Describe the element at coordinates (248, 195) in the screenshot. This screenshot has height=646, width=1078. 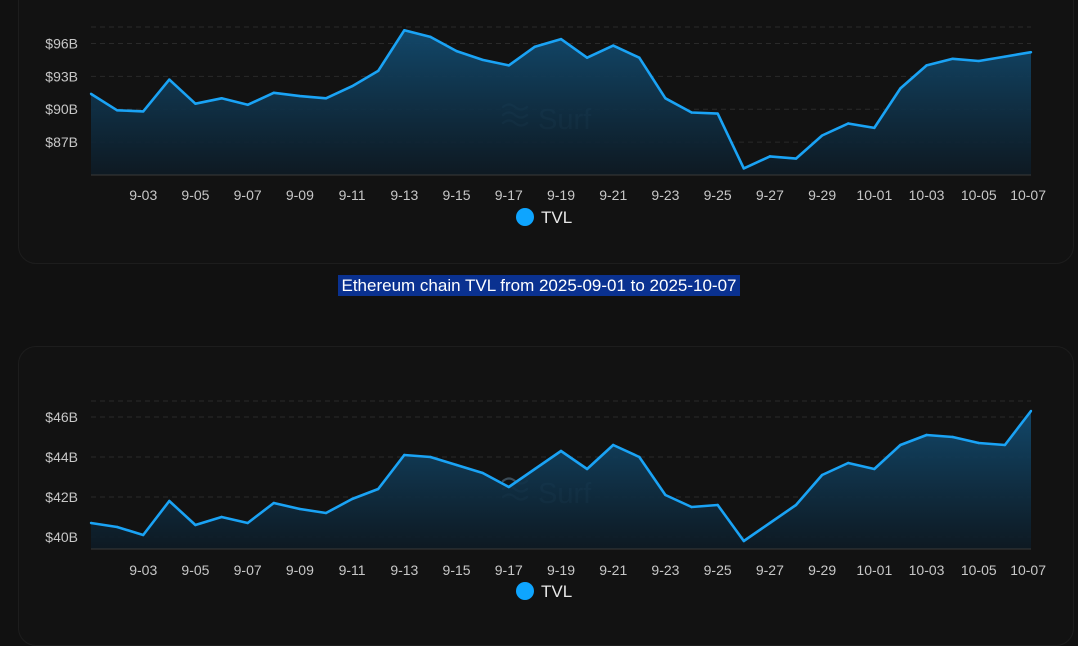
I see `x-tick-label: 9-07` at that location.